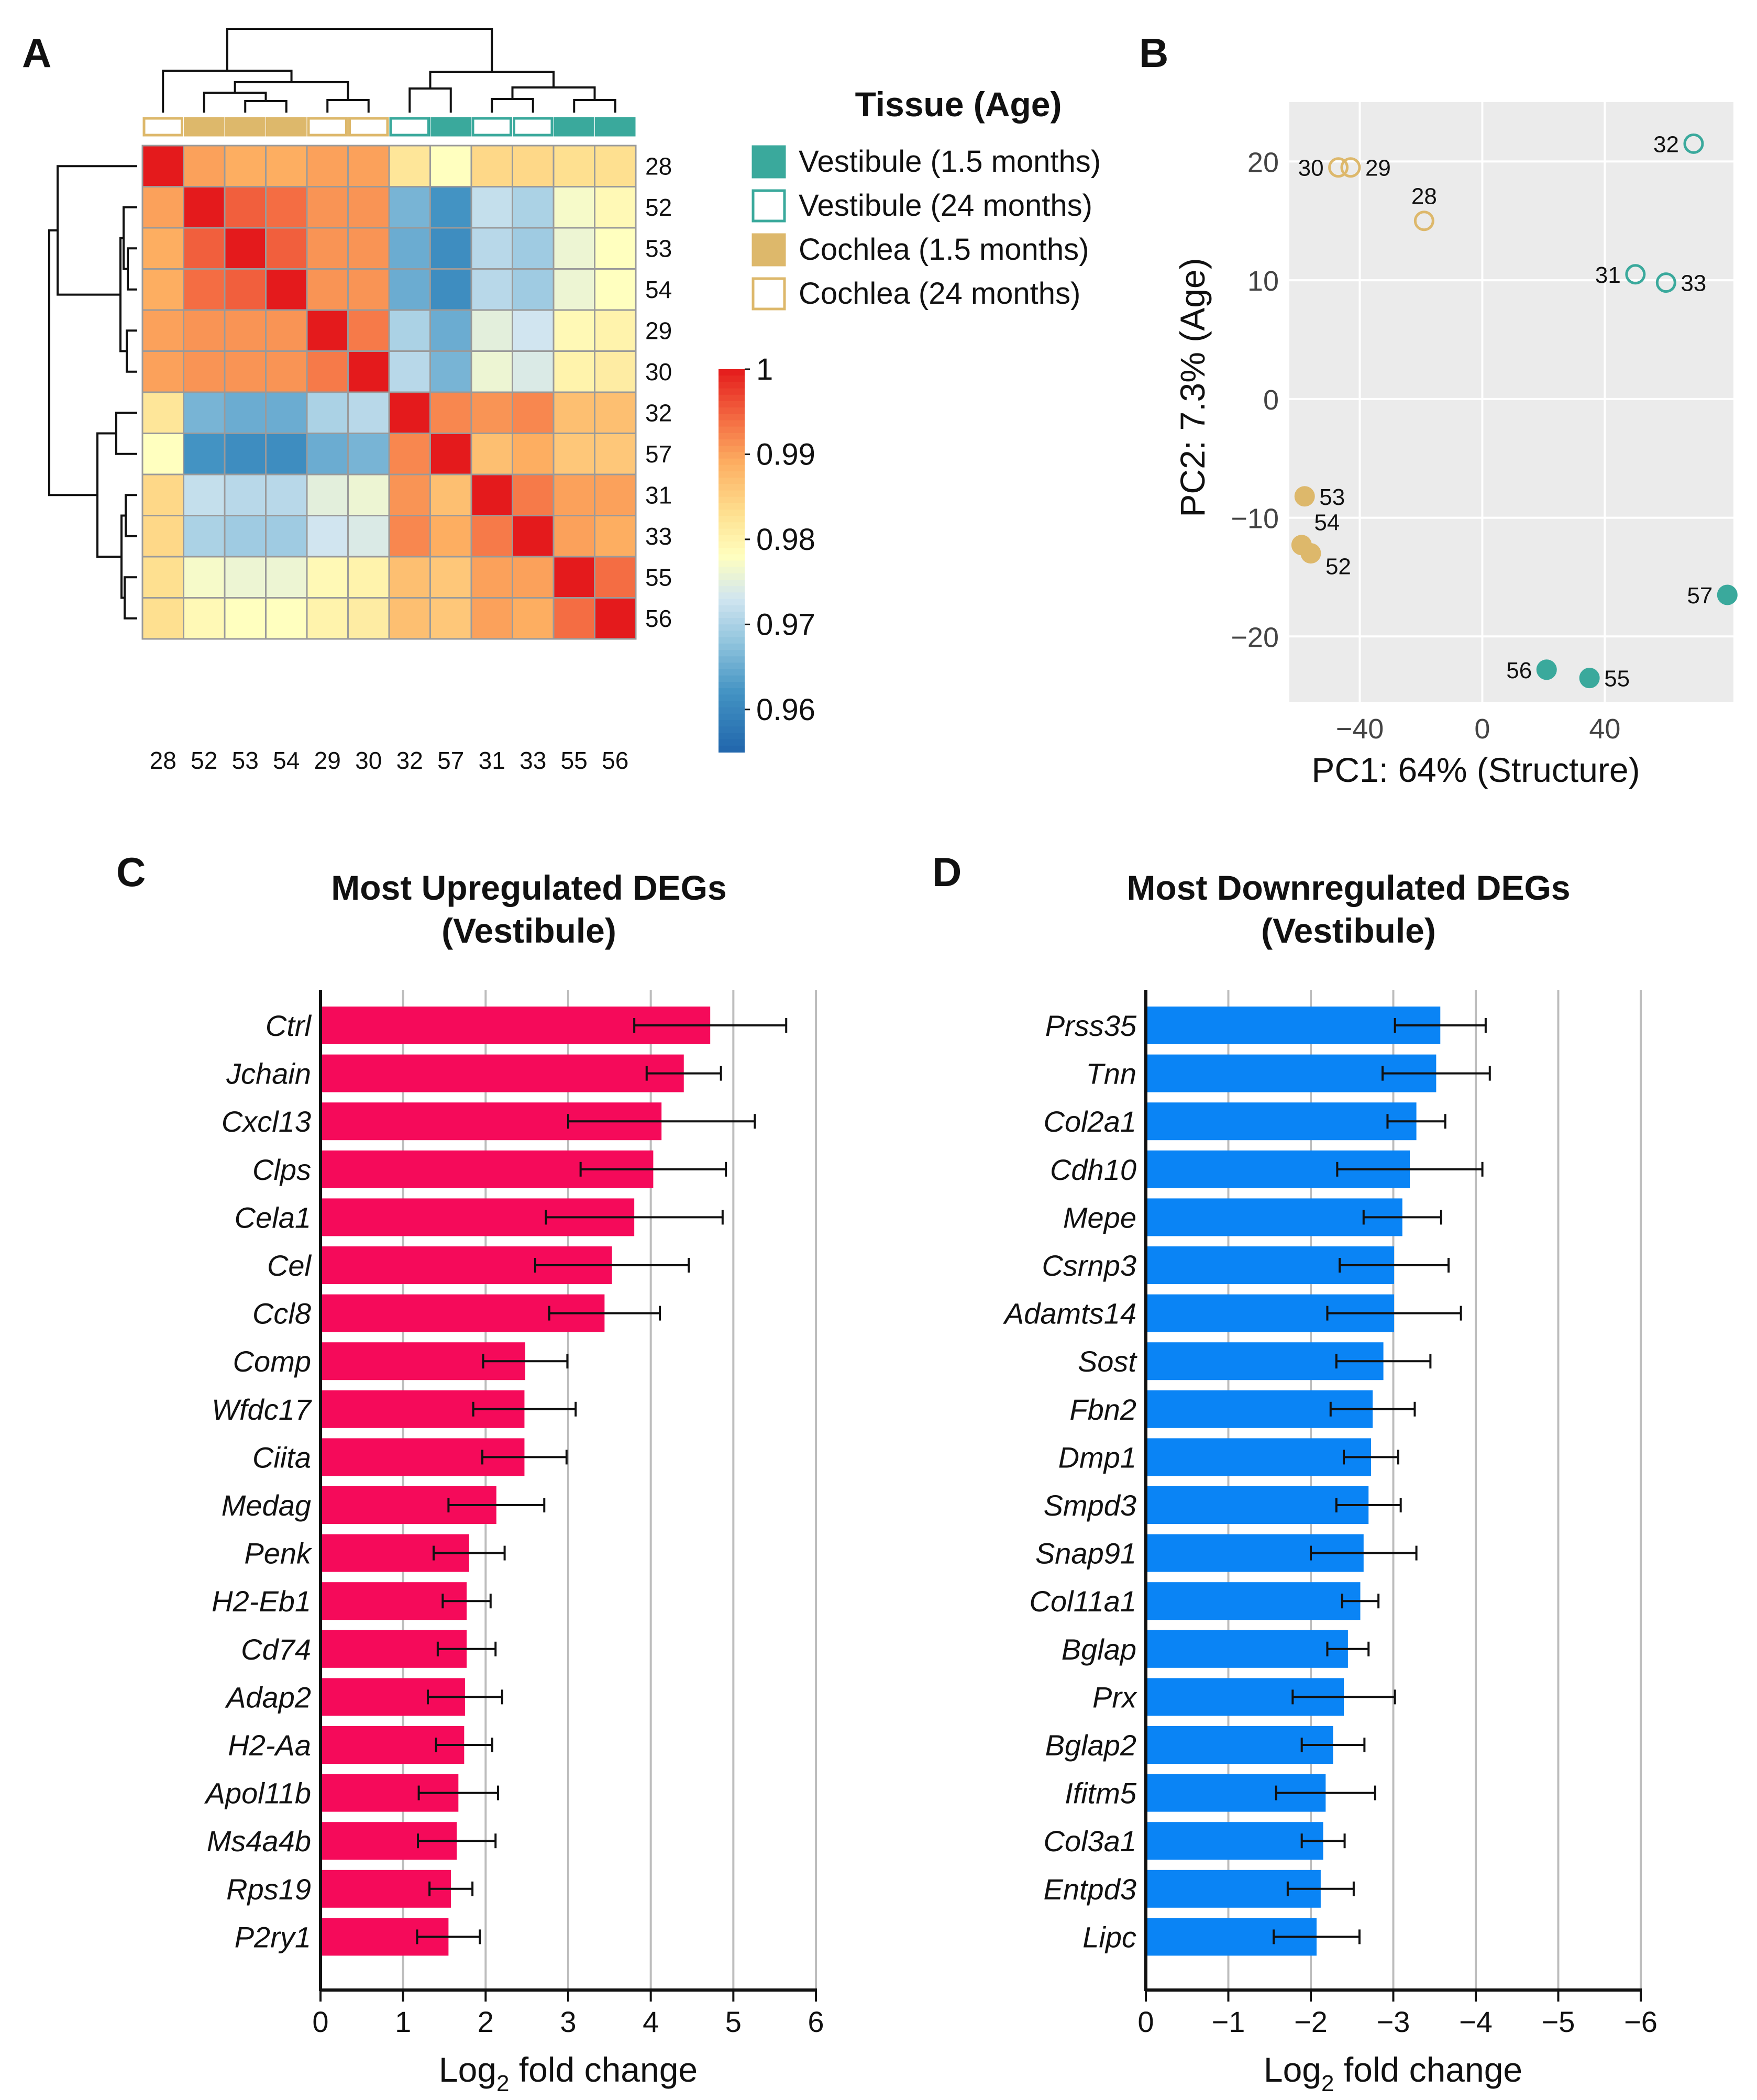 The width and height of the screenshot is (1757, 2100). What do you see at coordinates (1666, 144) in the screenshot?
I see `pca-point-label: 32` at bounding box center [1666, 144].